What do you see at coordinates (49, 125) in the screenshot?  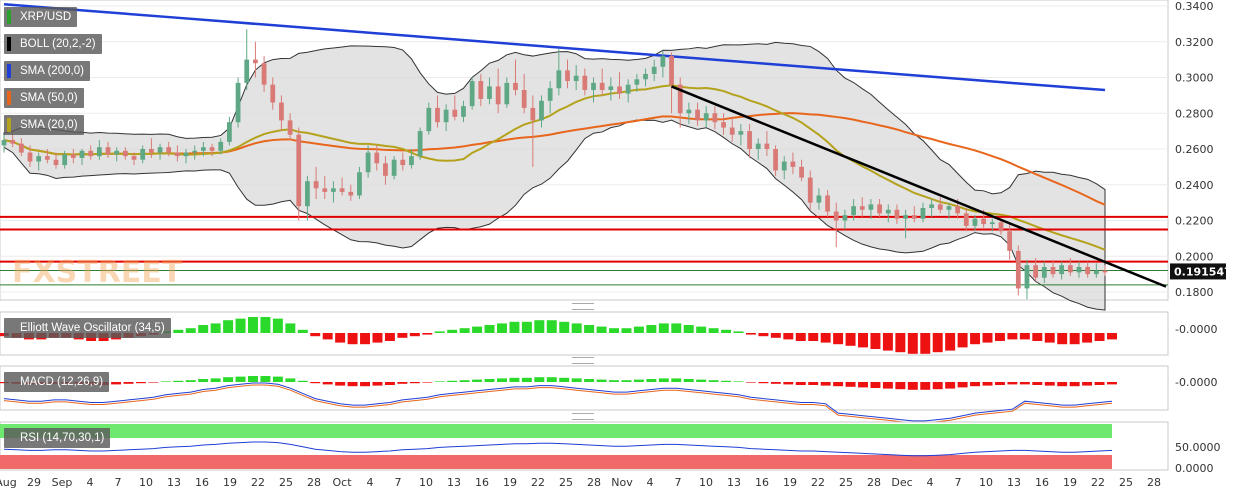 I see `legend-label: SMA (20,0)` at bounding box center [49, 125].